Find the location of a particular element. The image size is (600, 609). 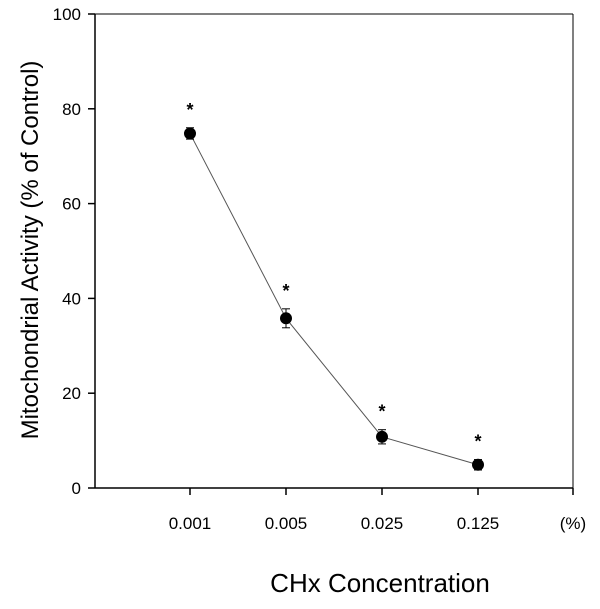

x-tick-label: 0.001 is located at coordinates (190, 523).